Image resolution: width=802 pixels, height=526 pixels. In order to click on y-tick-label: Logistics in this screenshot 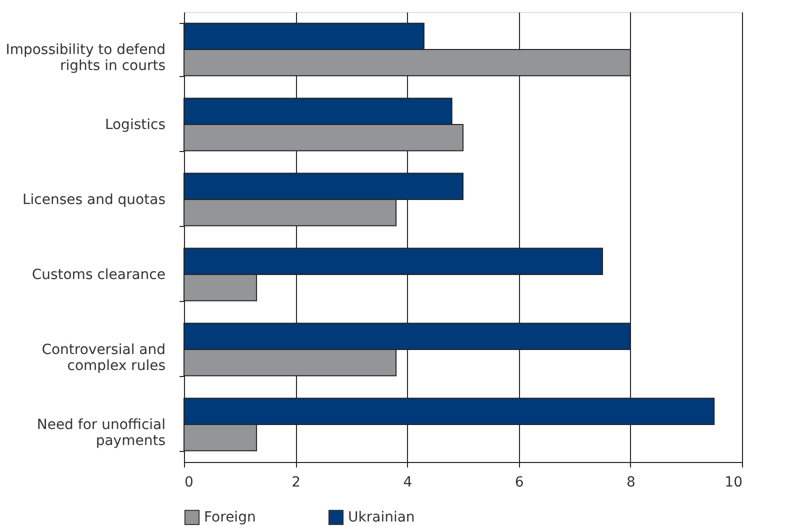, I will do `click(135, 125)`.